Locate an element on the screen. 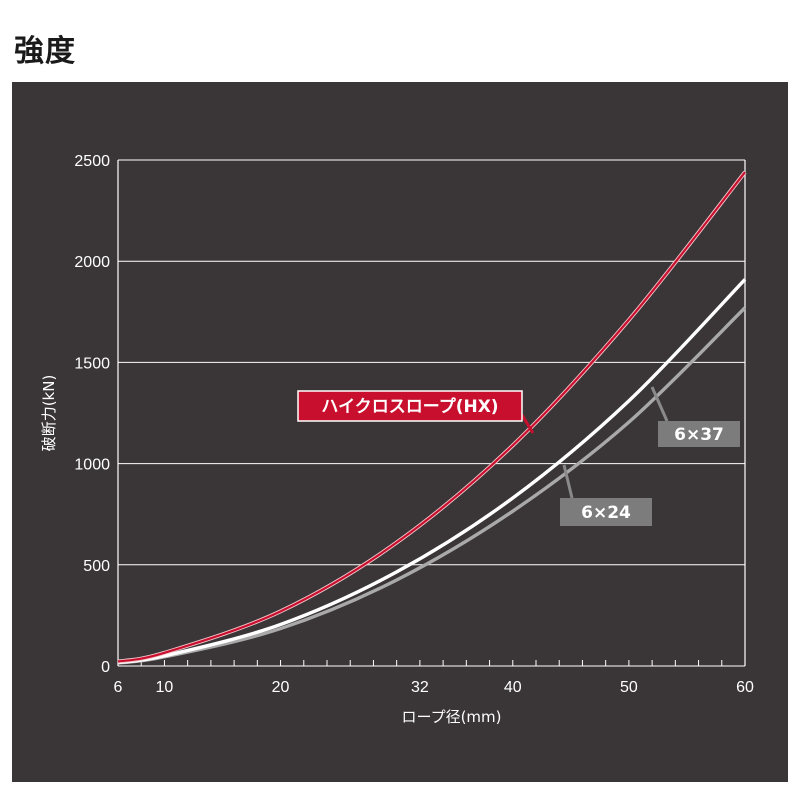 Image resolution: width=800 pixels, height=800 pixels. y-axis-title: 破断力(kN) is located at coordinates (49, 413).